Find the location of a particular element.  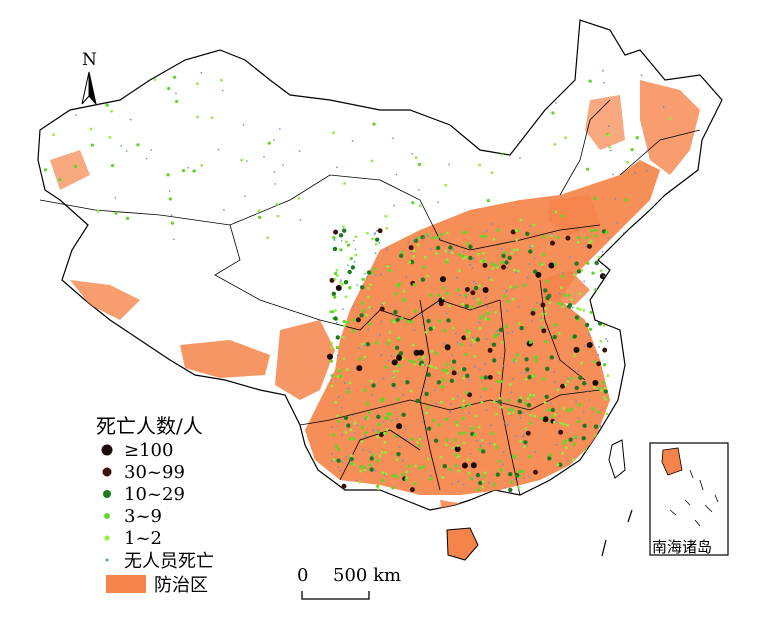

legend-item: 1~2 is located at coordinates (155, 538).